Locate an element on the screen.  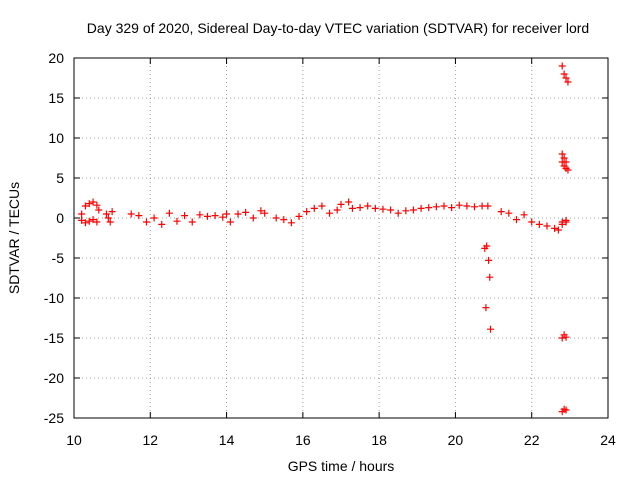
y-tick-label: -10 is located at coordinates (54, 298).